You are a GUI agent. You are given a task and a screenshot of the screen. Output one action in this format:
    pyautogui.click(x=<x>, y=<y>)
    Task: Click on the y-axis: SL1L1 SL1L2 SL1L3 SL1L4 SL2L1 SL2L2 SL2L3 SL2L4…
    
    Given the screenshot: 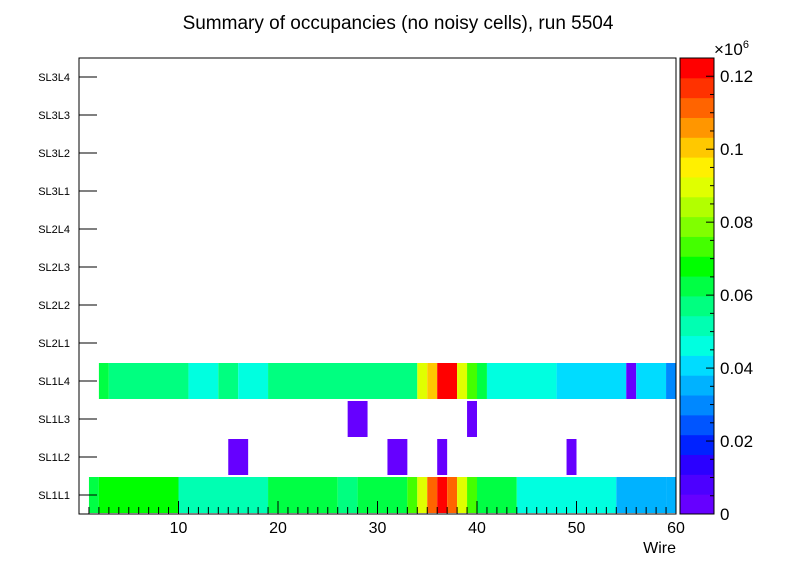 What is the action you would take?
    pyautogui.click(x=67, y=287)
    